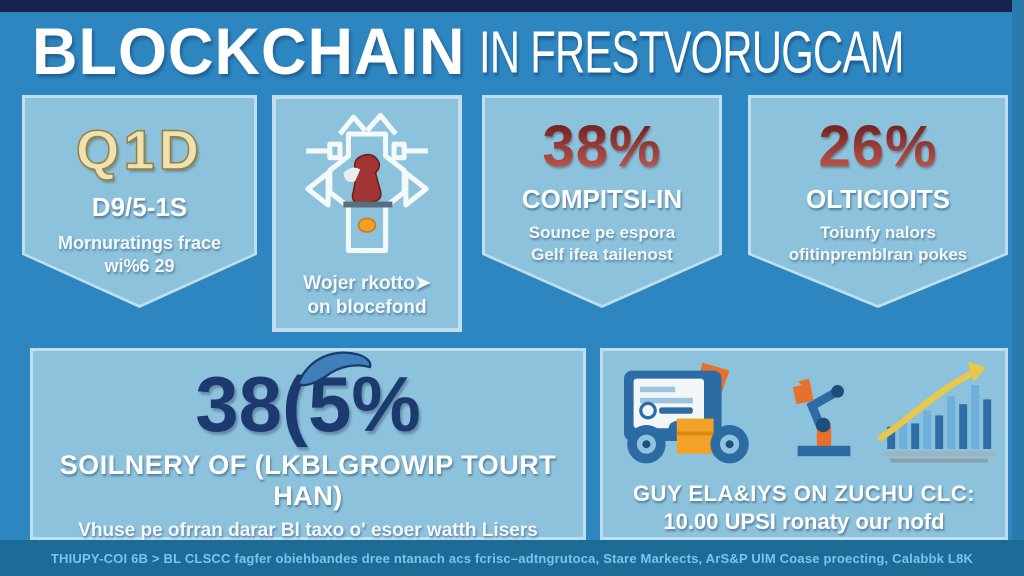  I want to click on page-title: BLOCKCHAIN IN FRESTVORUGCAM, so click(522, 53).